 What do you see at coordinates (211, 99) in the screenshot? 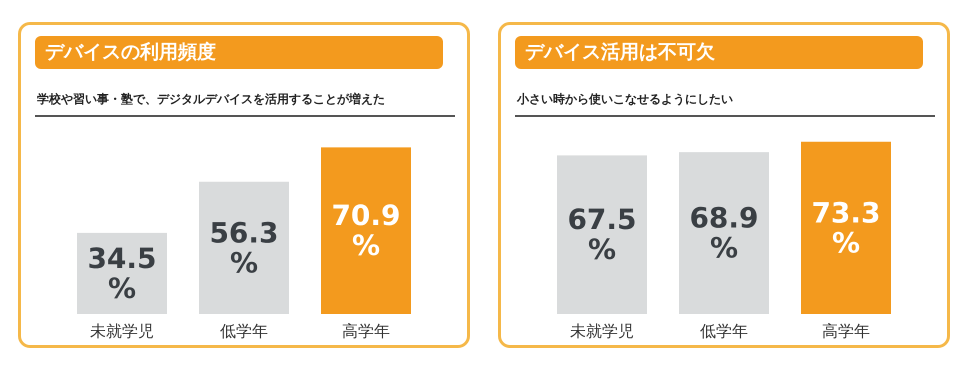
I see `chart-subtitle: 学校や習い事・塾で、デジタルデバイスを活用することが増えた` at bounding box center [211, 99].